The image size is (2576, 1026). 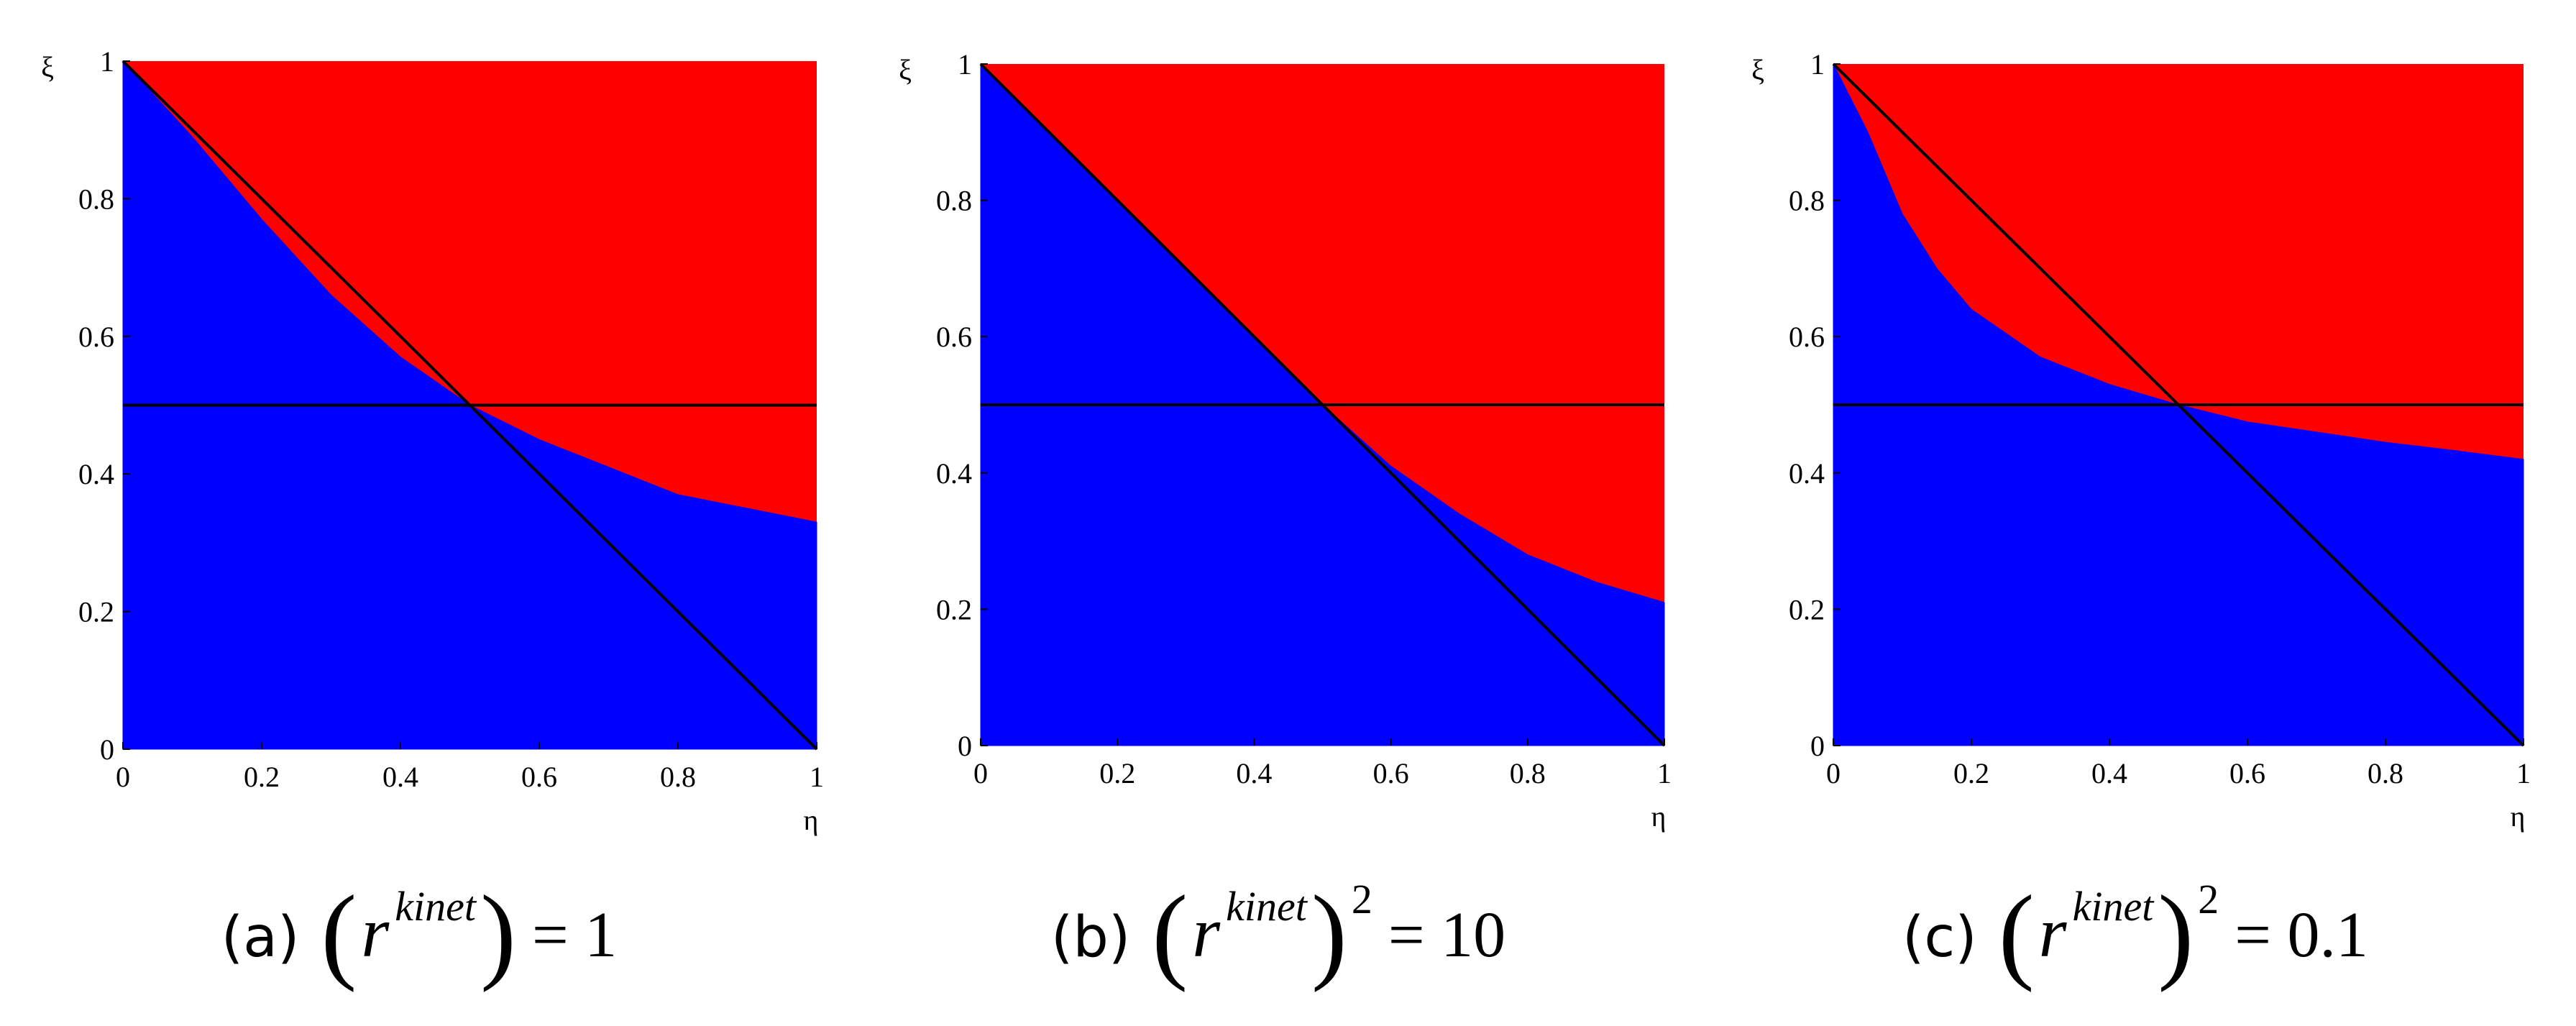 What do you see at coordinates (1939, 937) in the screenshot?
I see `caption-label: (c)` at bounding box center [1939, 937].